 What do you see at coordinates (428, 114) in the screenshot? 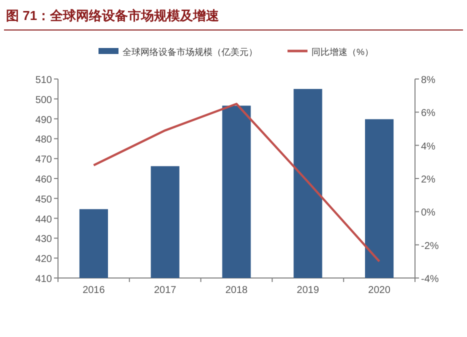
I see `y2-tick-label: 6%` at bounding box center [428, 114].